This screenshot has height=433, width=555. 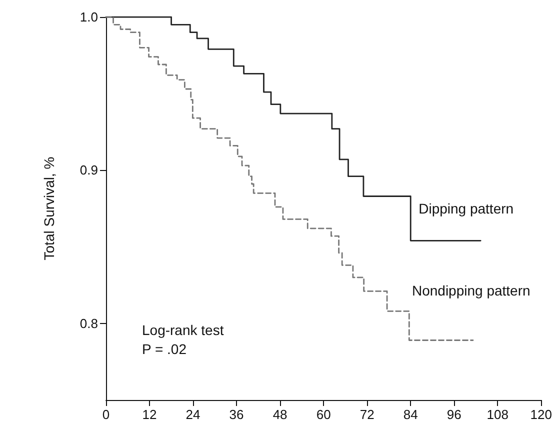 What do you see at coordinates (454, 414) in the screenshot?
I see `x-tick-label: 96` at bounding box center [454, 414].